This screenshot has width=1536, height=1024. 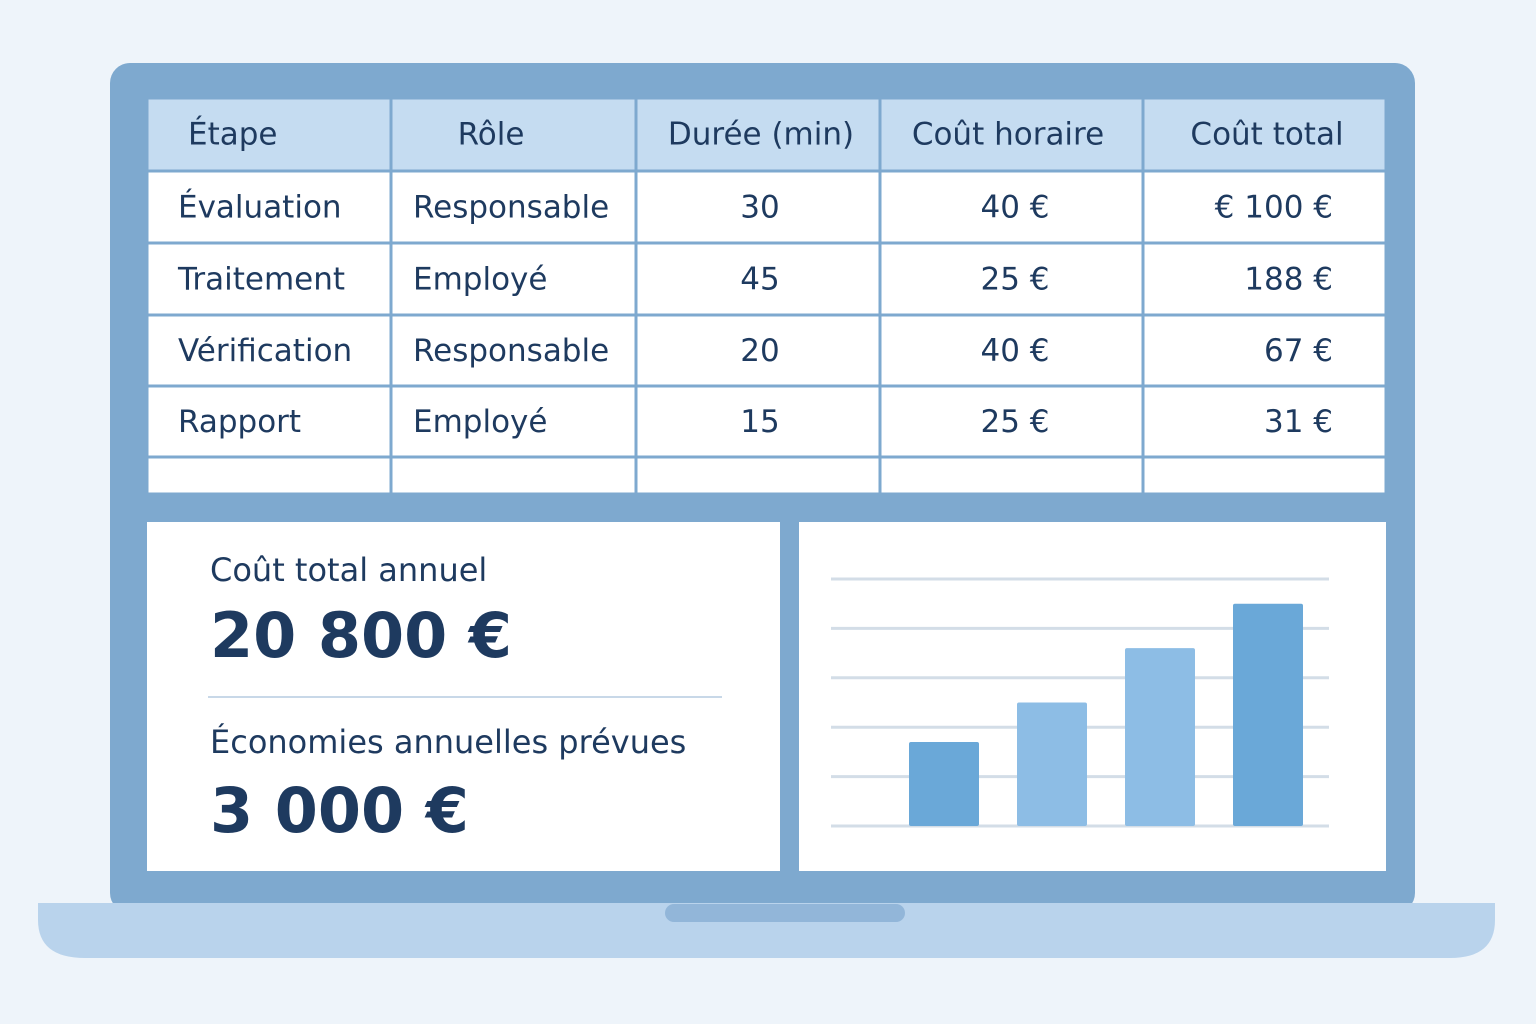 What do you see at coordinates (239, 422) in the screenshot?
I see `table-cell: Rapport` at bounding box center [239, 422].